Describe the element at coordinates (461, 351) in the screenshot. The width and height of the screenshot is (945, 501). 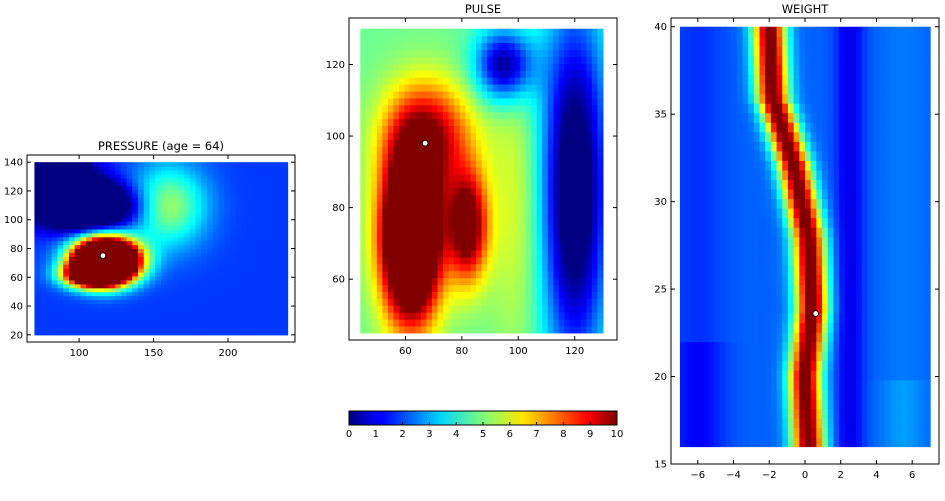
I see `x-tick-label: 80` at that location.